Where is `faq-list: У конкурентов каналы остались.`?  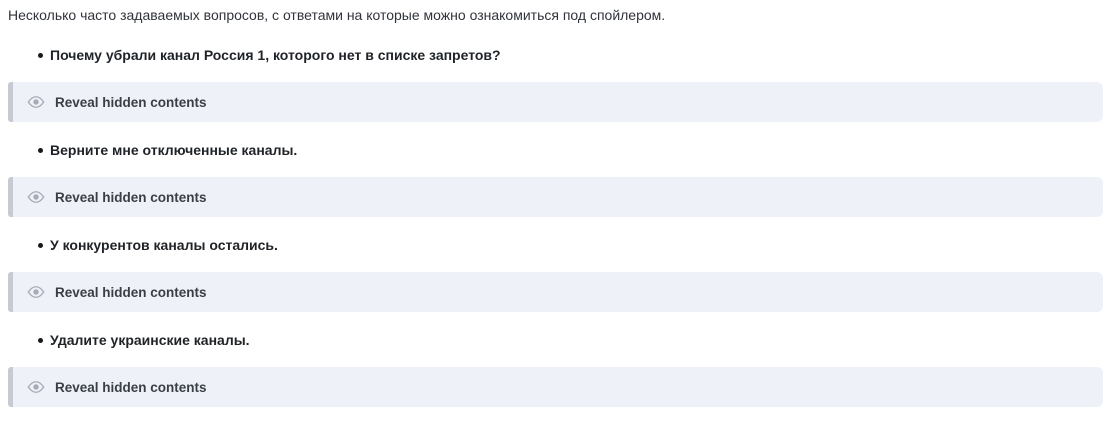 faq-list: У конкурентов каналы остались. is located at coordinates (555, 245).